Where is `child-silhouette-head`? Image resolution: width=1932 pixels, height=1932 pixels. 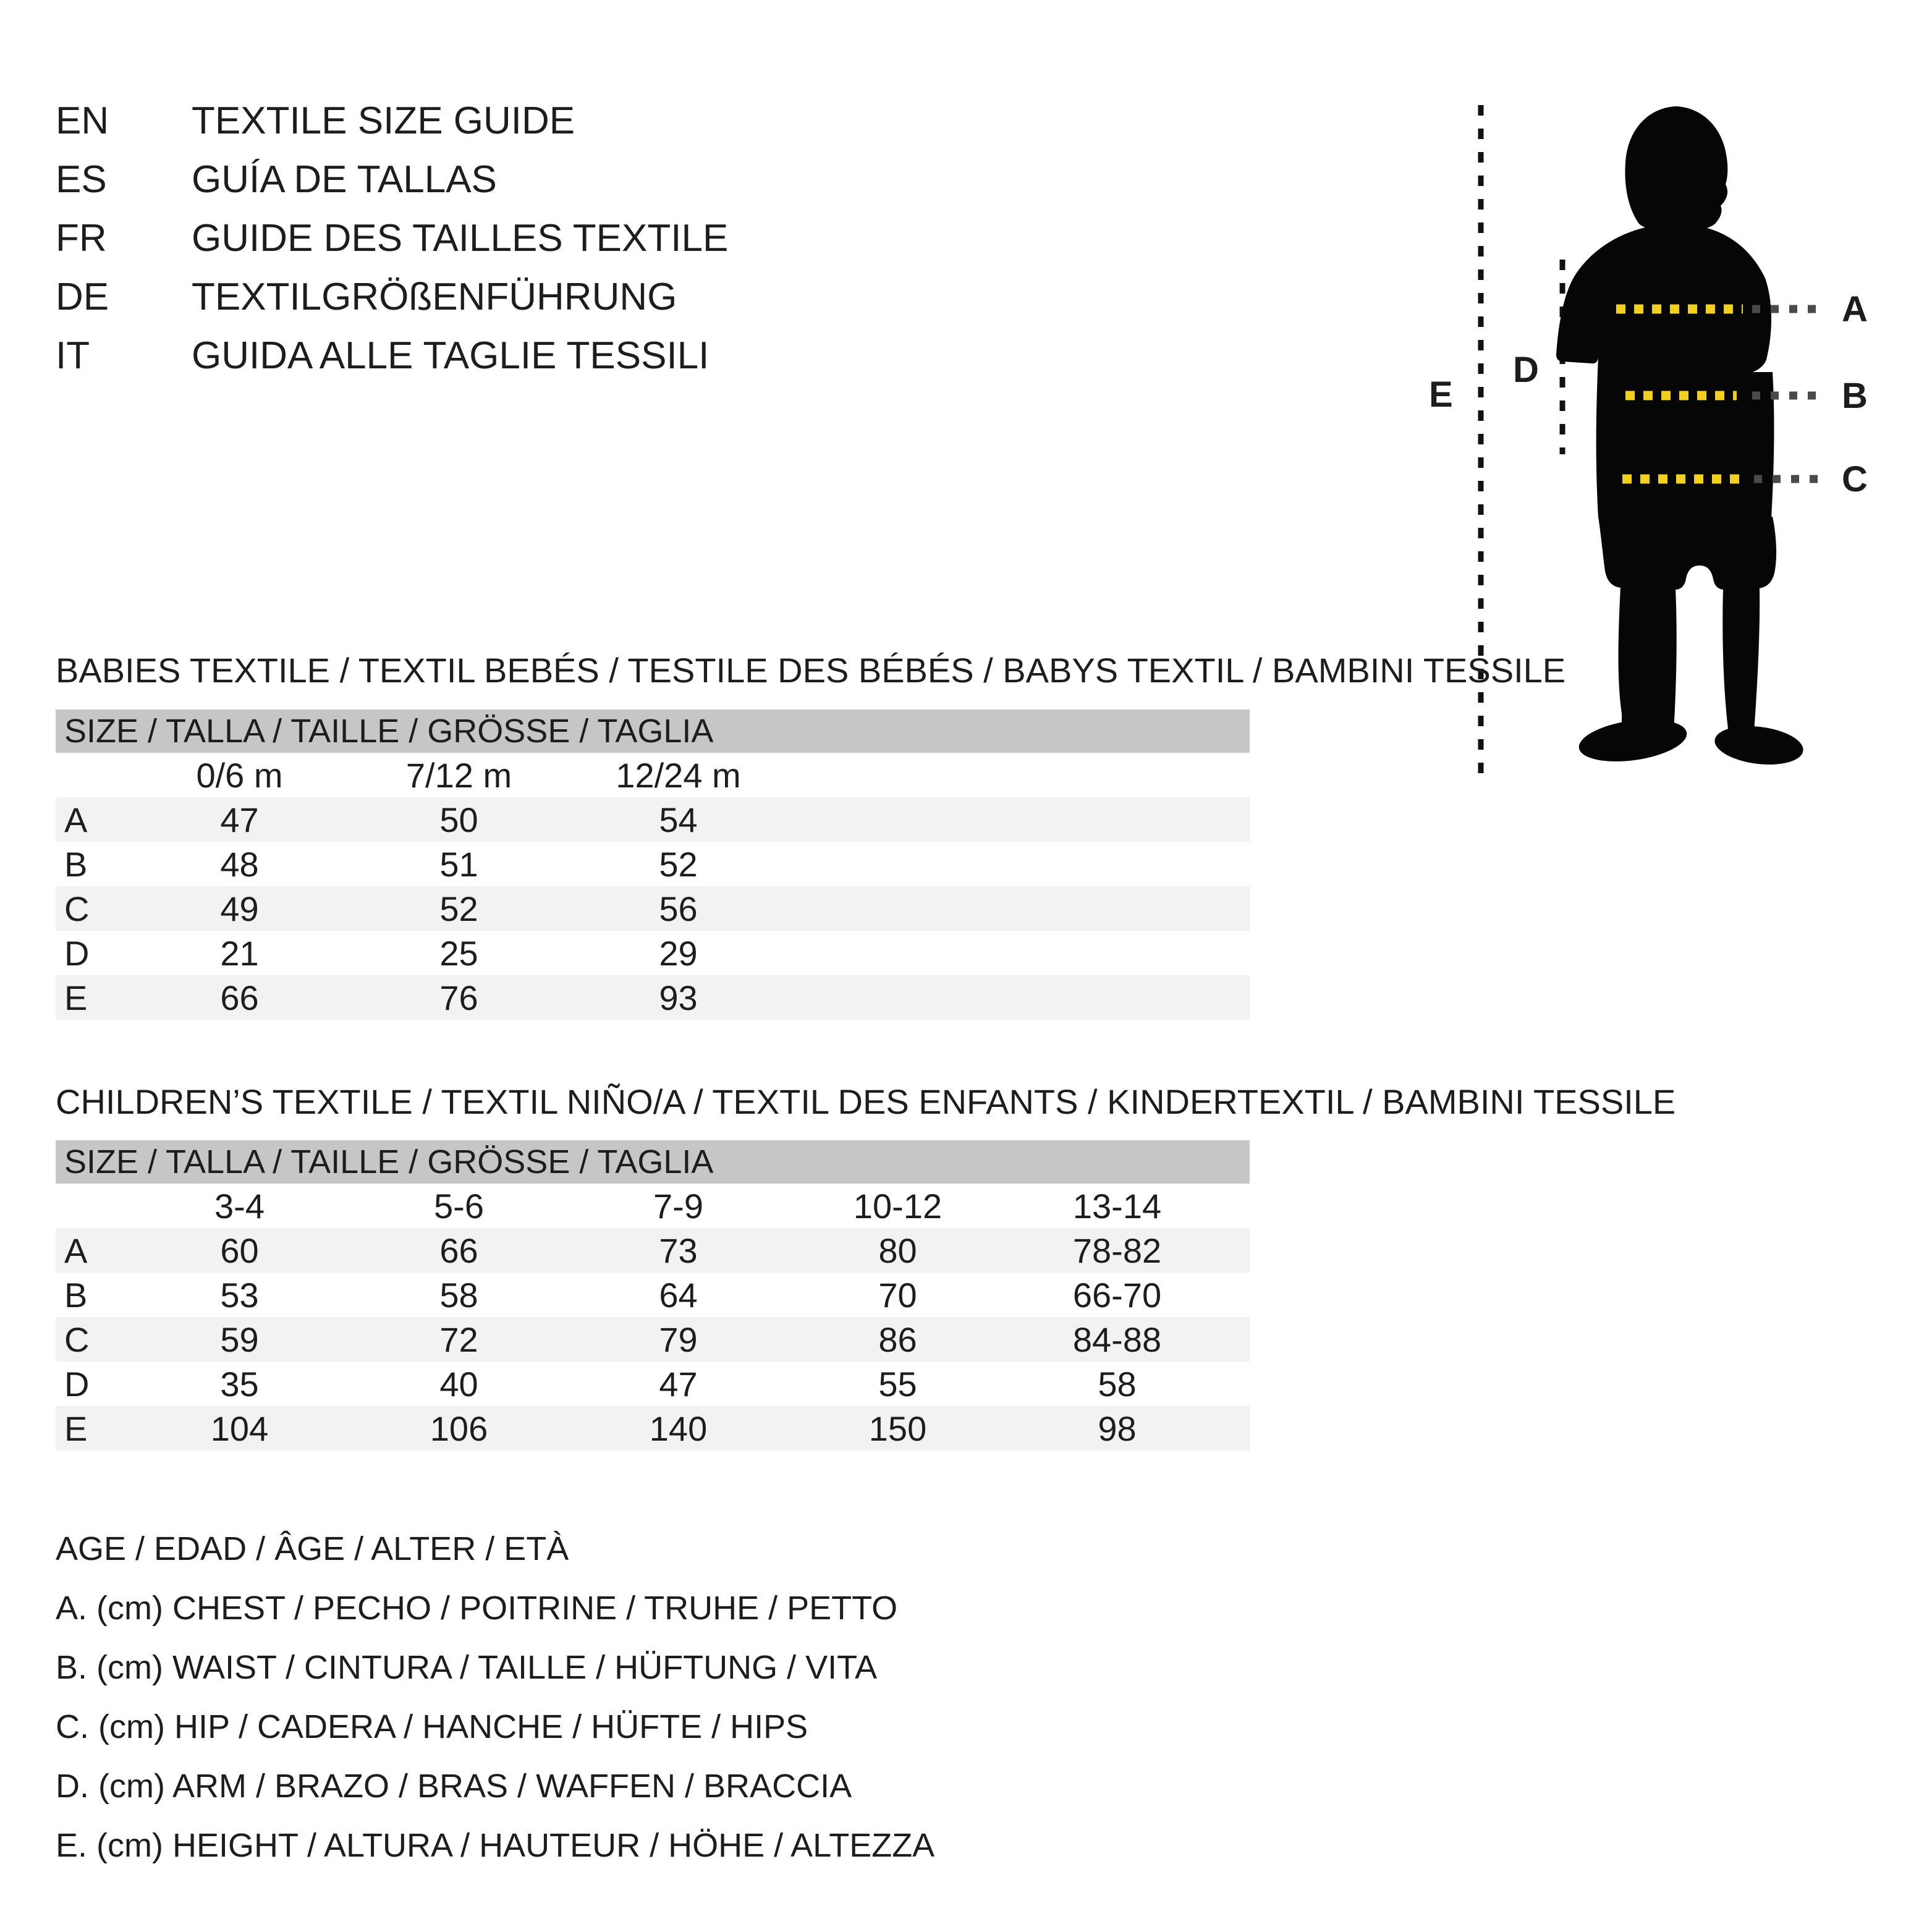 child-silhouette-head is located at coordinates (1676, 169).